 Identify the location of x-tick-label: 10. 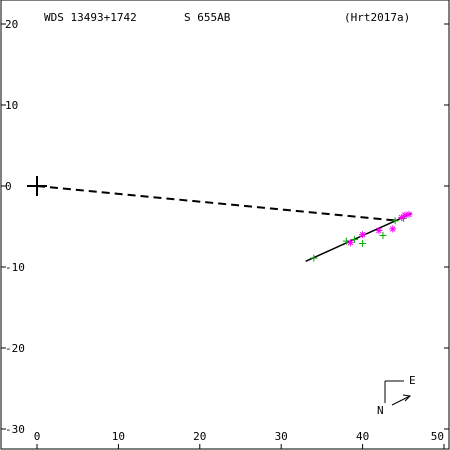
(118, 436).